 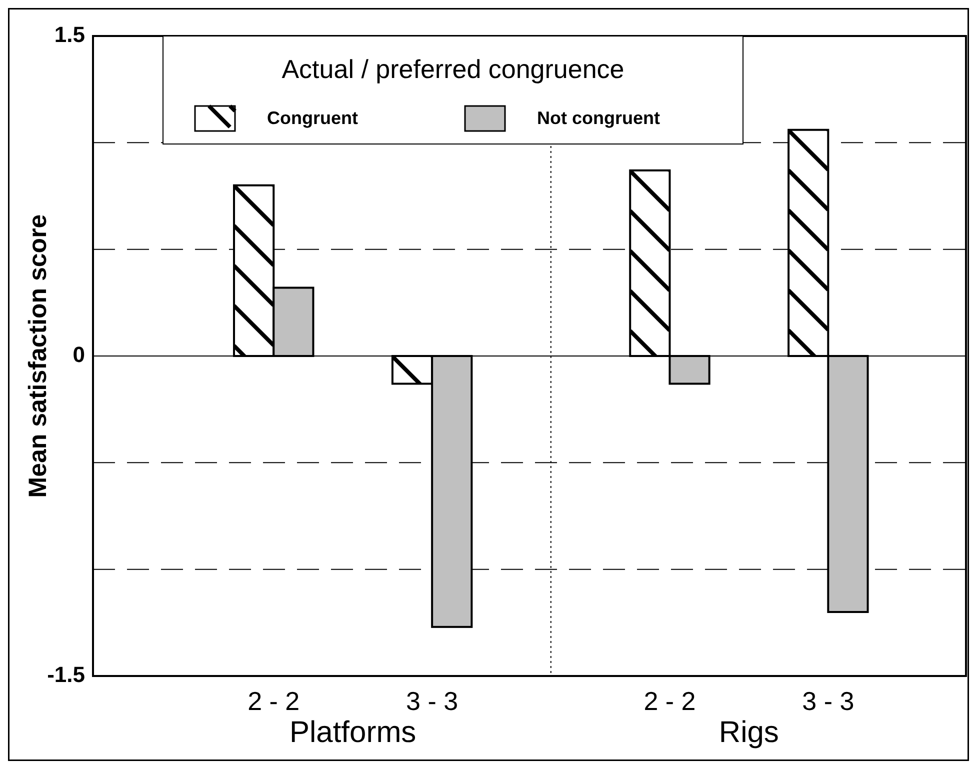 I want to click on text: Platforms, so click(x=352, y=732).